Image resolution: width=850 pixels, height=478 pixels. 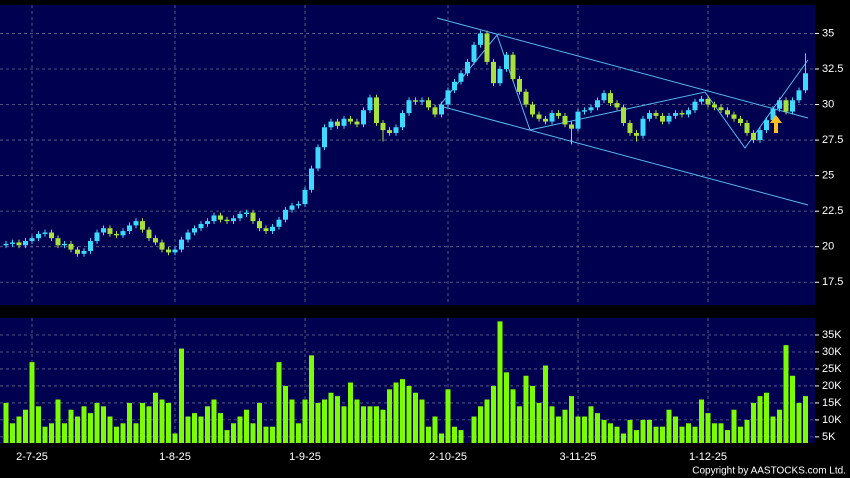 I want to click on x-tick-label: 2-7-25, so click(x=32, y=457).